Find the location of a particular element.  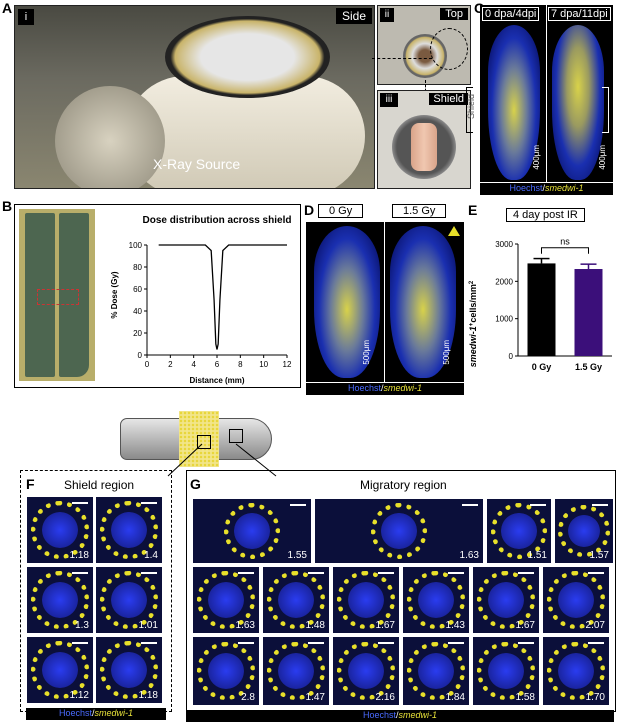

shield-cell-1: 1.4 is located at coordinates (129, 530).